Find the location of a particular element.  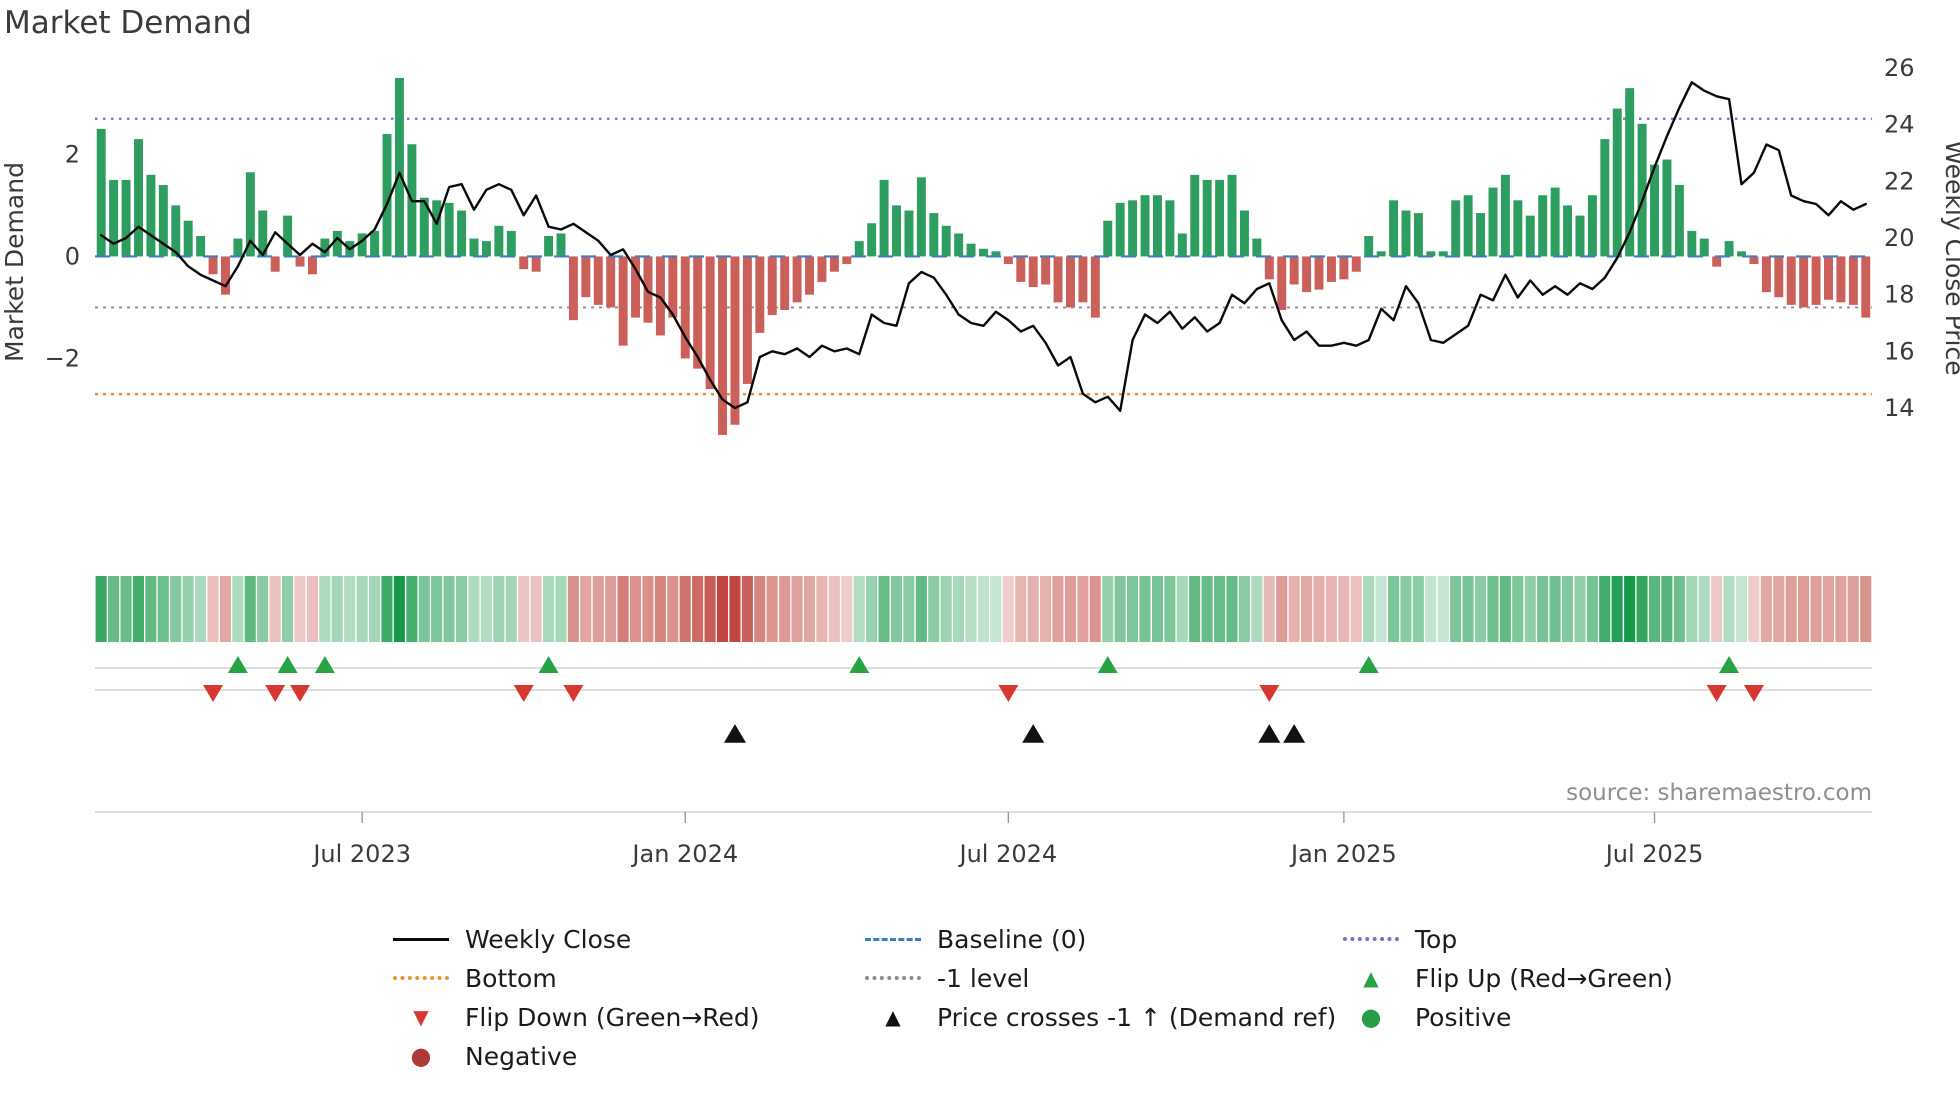

x-axis-tick-label: Jul 2024 is located at coordinates (1008, 854).